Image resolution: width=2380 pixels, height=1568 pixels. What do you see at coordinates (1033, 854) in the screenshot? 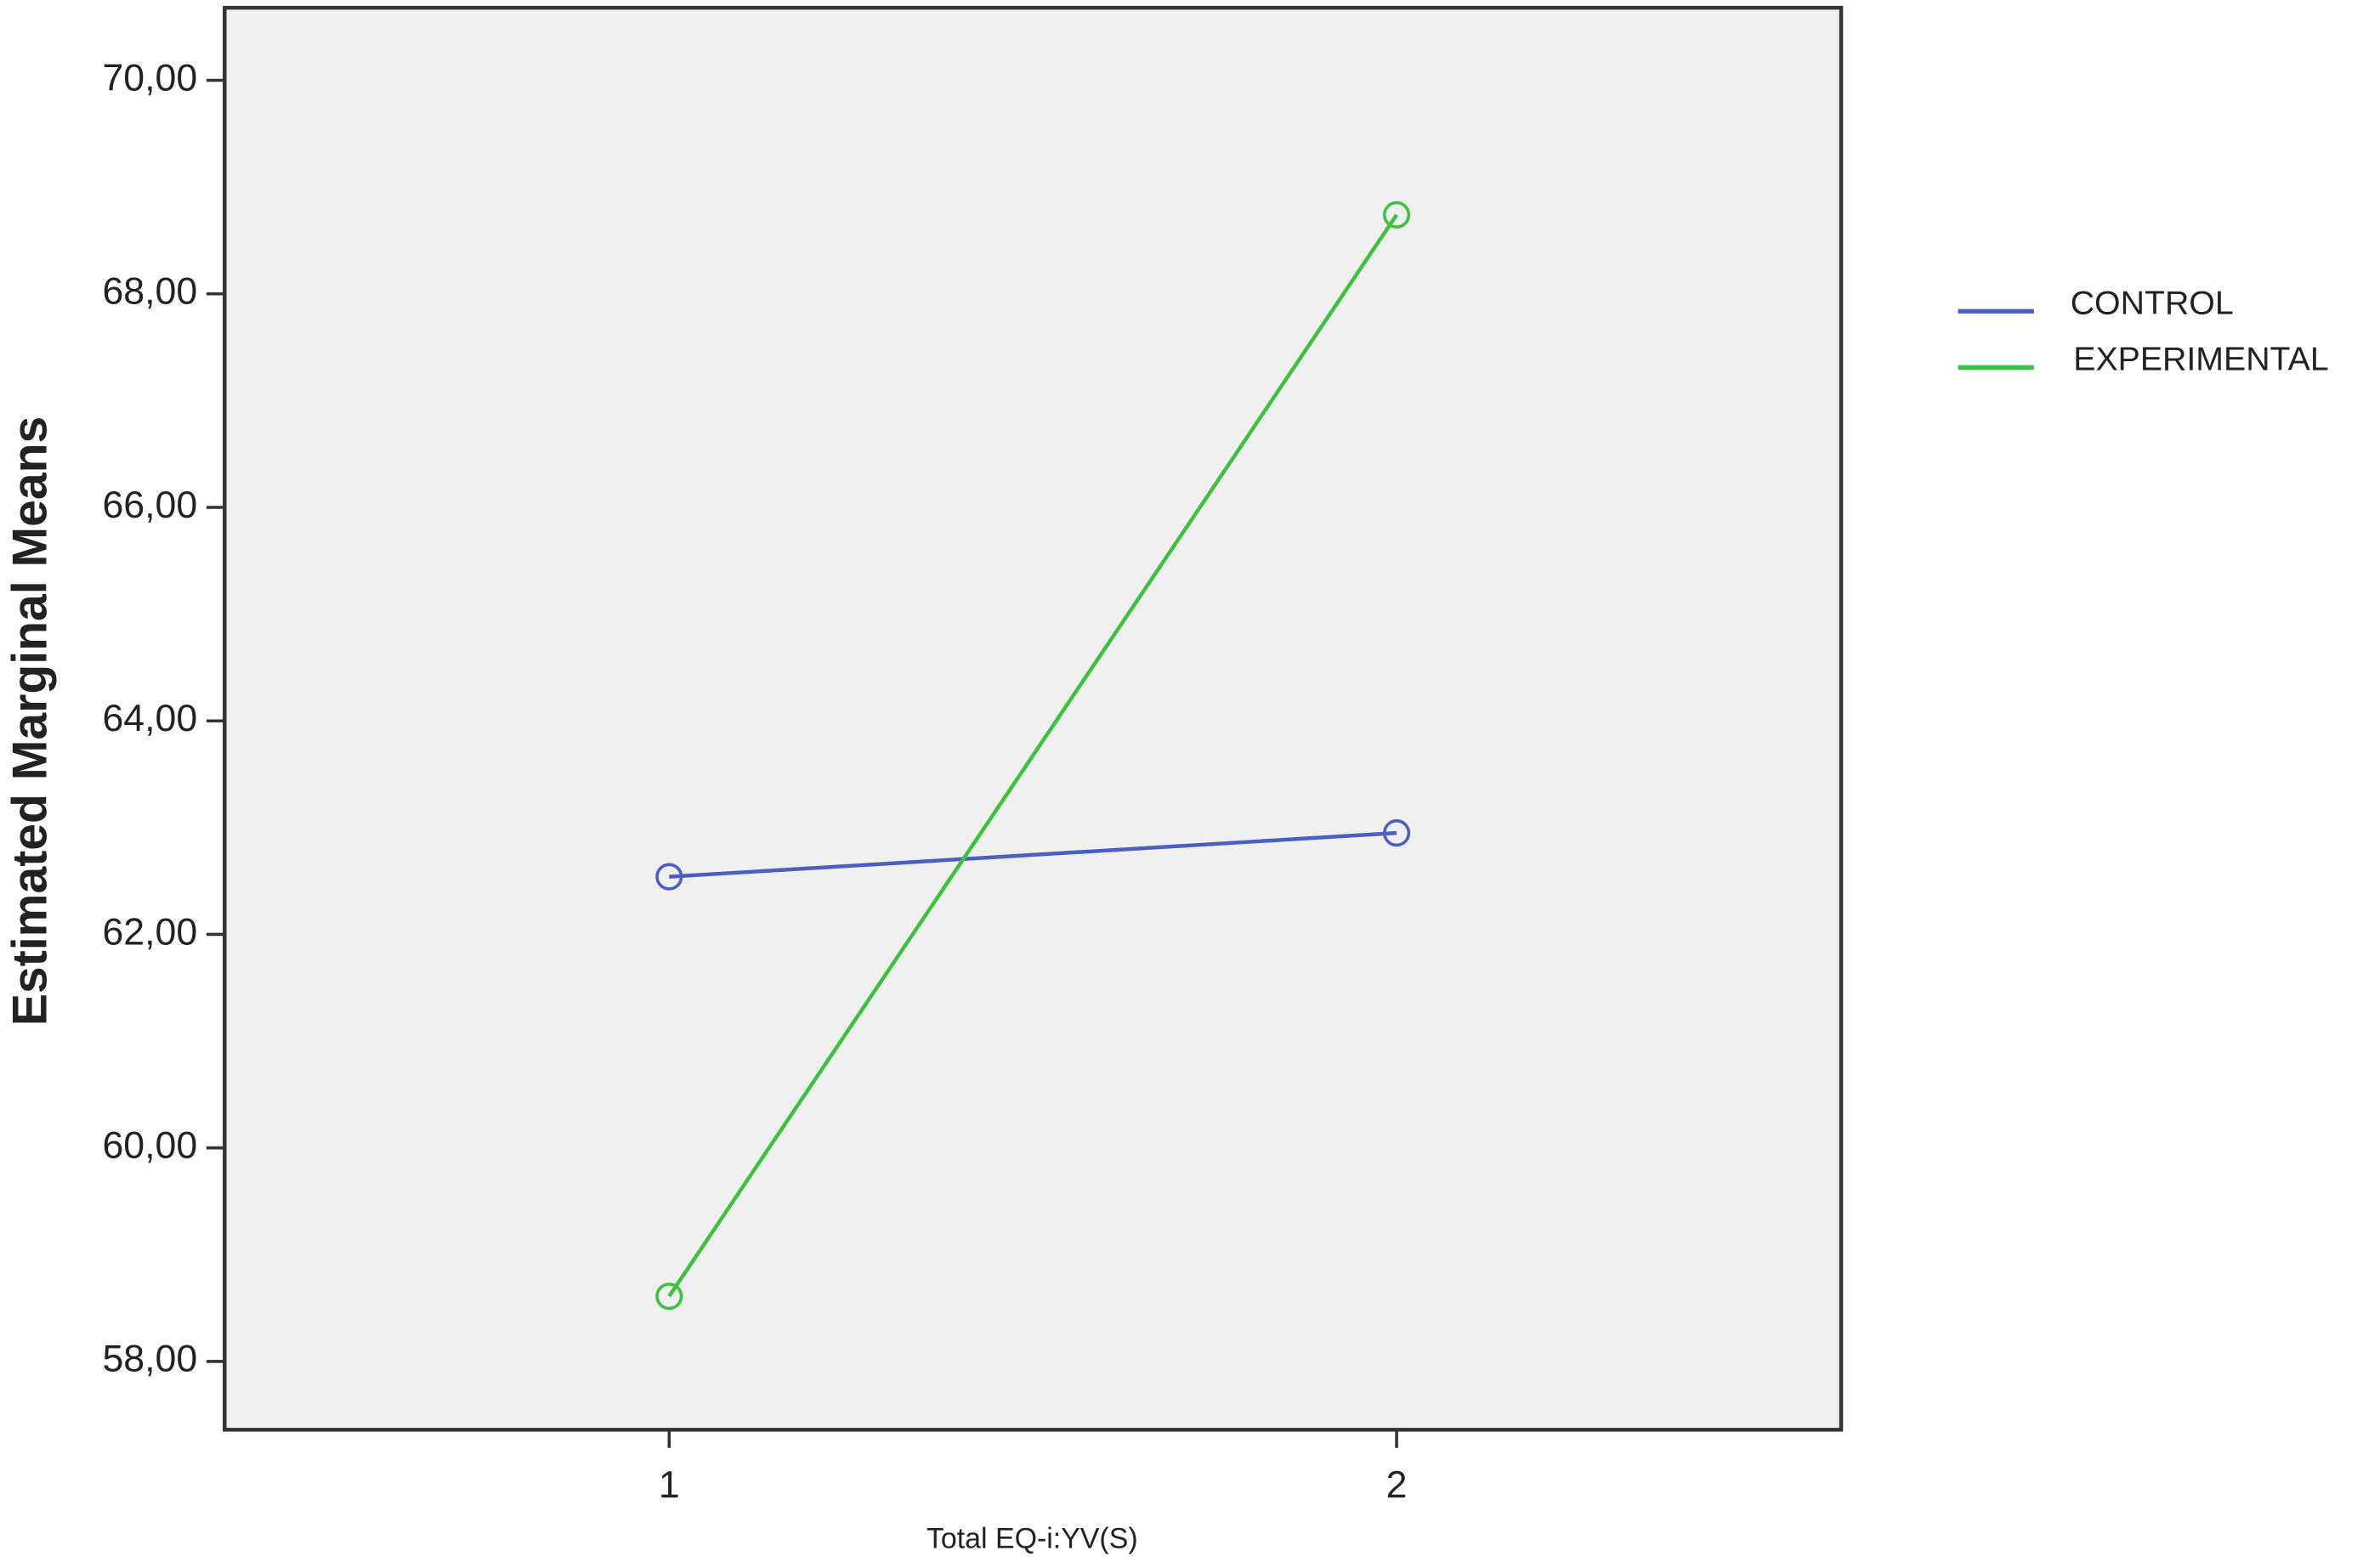
I see `series-line` at bounding box center [1033, 854].